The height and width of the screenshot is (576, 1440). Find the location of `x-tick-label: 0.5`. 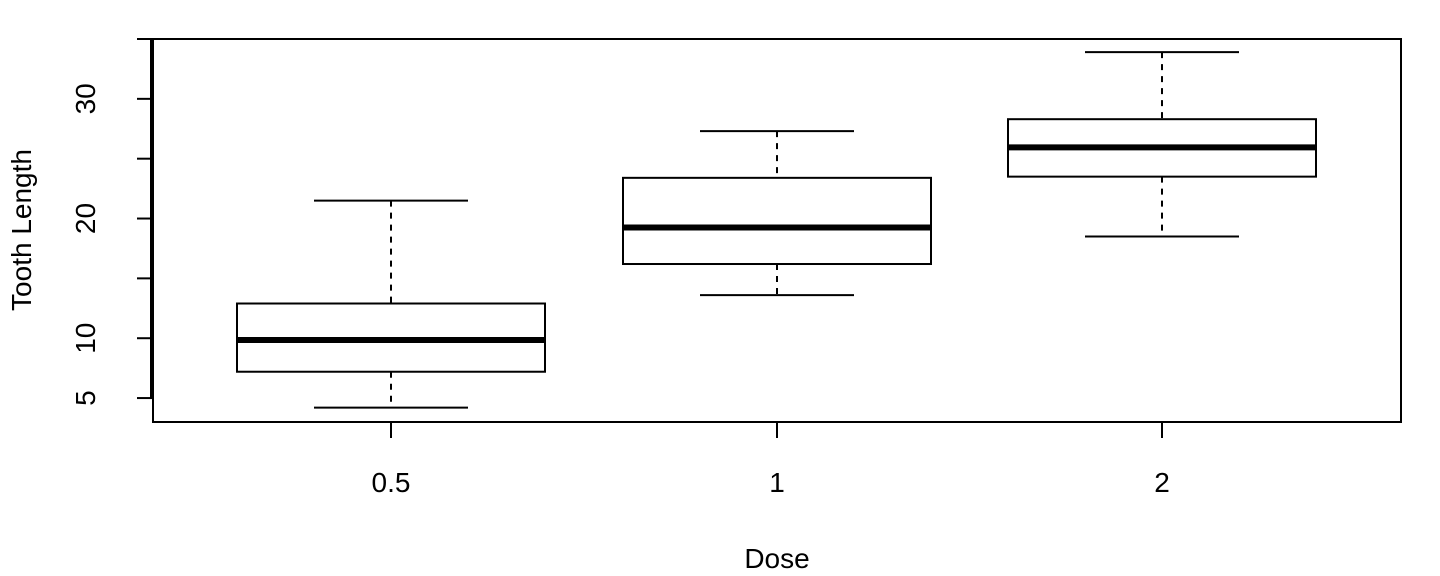

x-tick-label: 0.5 is located at coordinates (391, 482).